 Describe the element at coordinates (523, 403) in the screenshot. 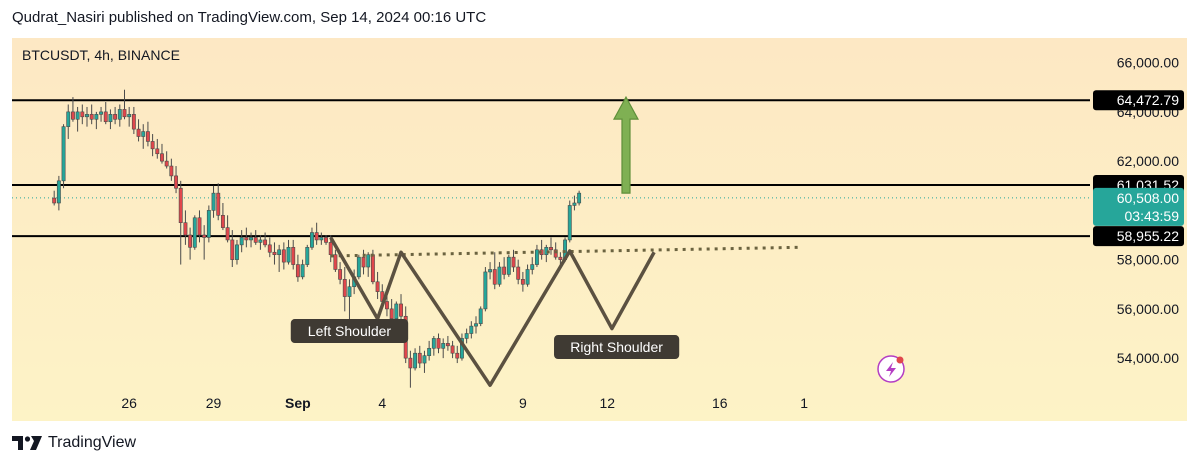

I see `x-tick-label: 9` at that location.